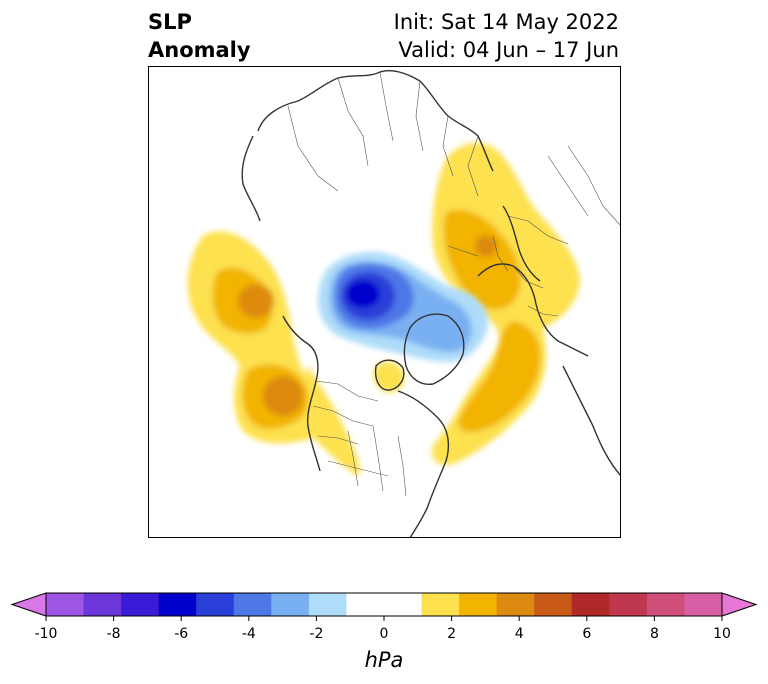  I want to click on anomaly-core-bering, so click(283, 396).